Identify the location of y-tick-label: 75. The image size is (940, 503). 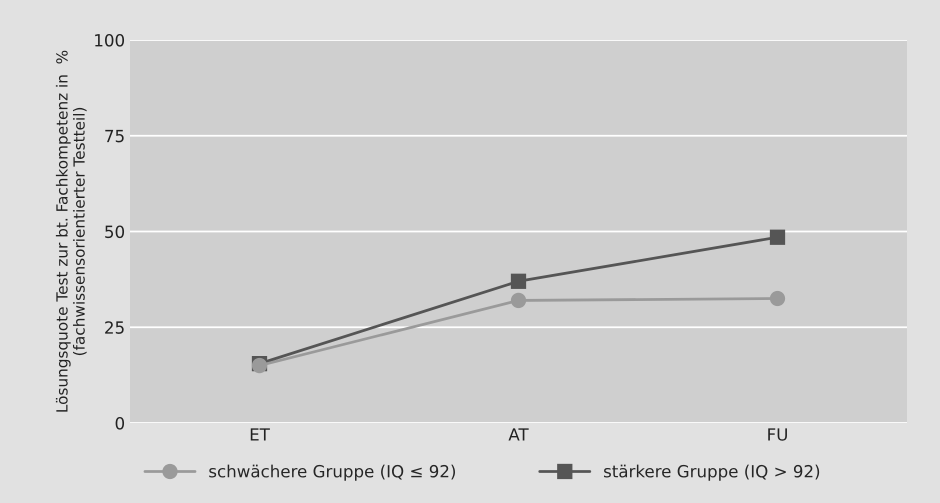
(114, 136).